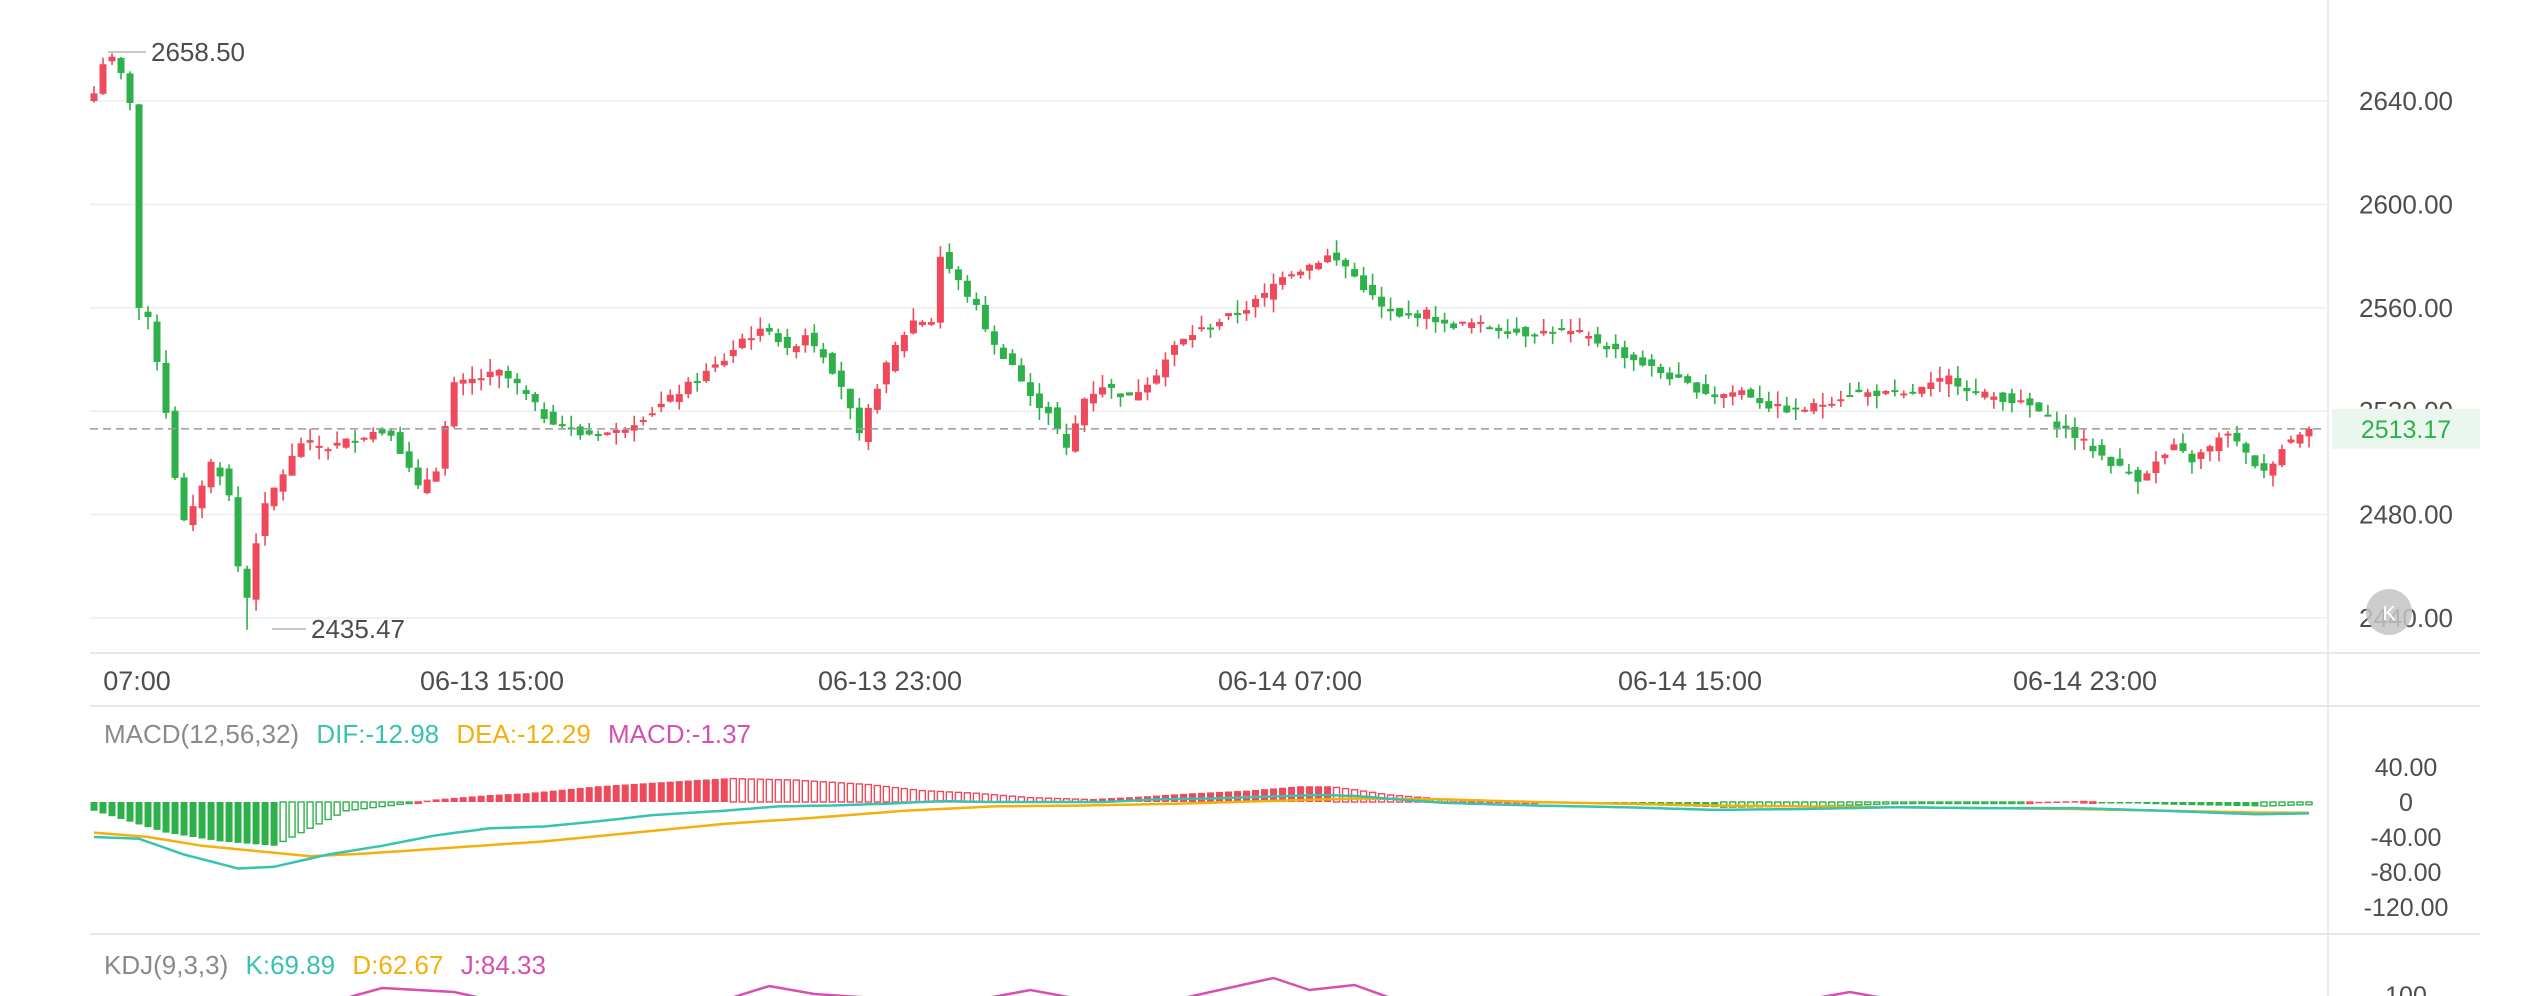 This screenshot has height=996, width=2532. I want to click on macd-title: MACD(12,56,32), so click(201, 734).